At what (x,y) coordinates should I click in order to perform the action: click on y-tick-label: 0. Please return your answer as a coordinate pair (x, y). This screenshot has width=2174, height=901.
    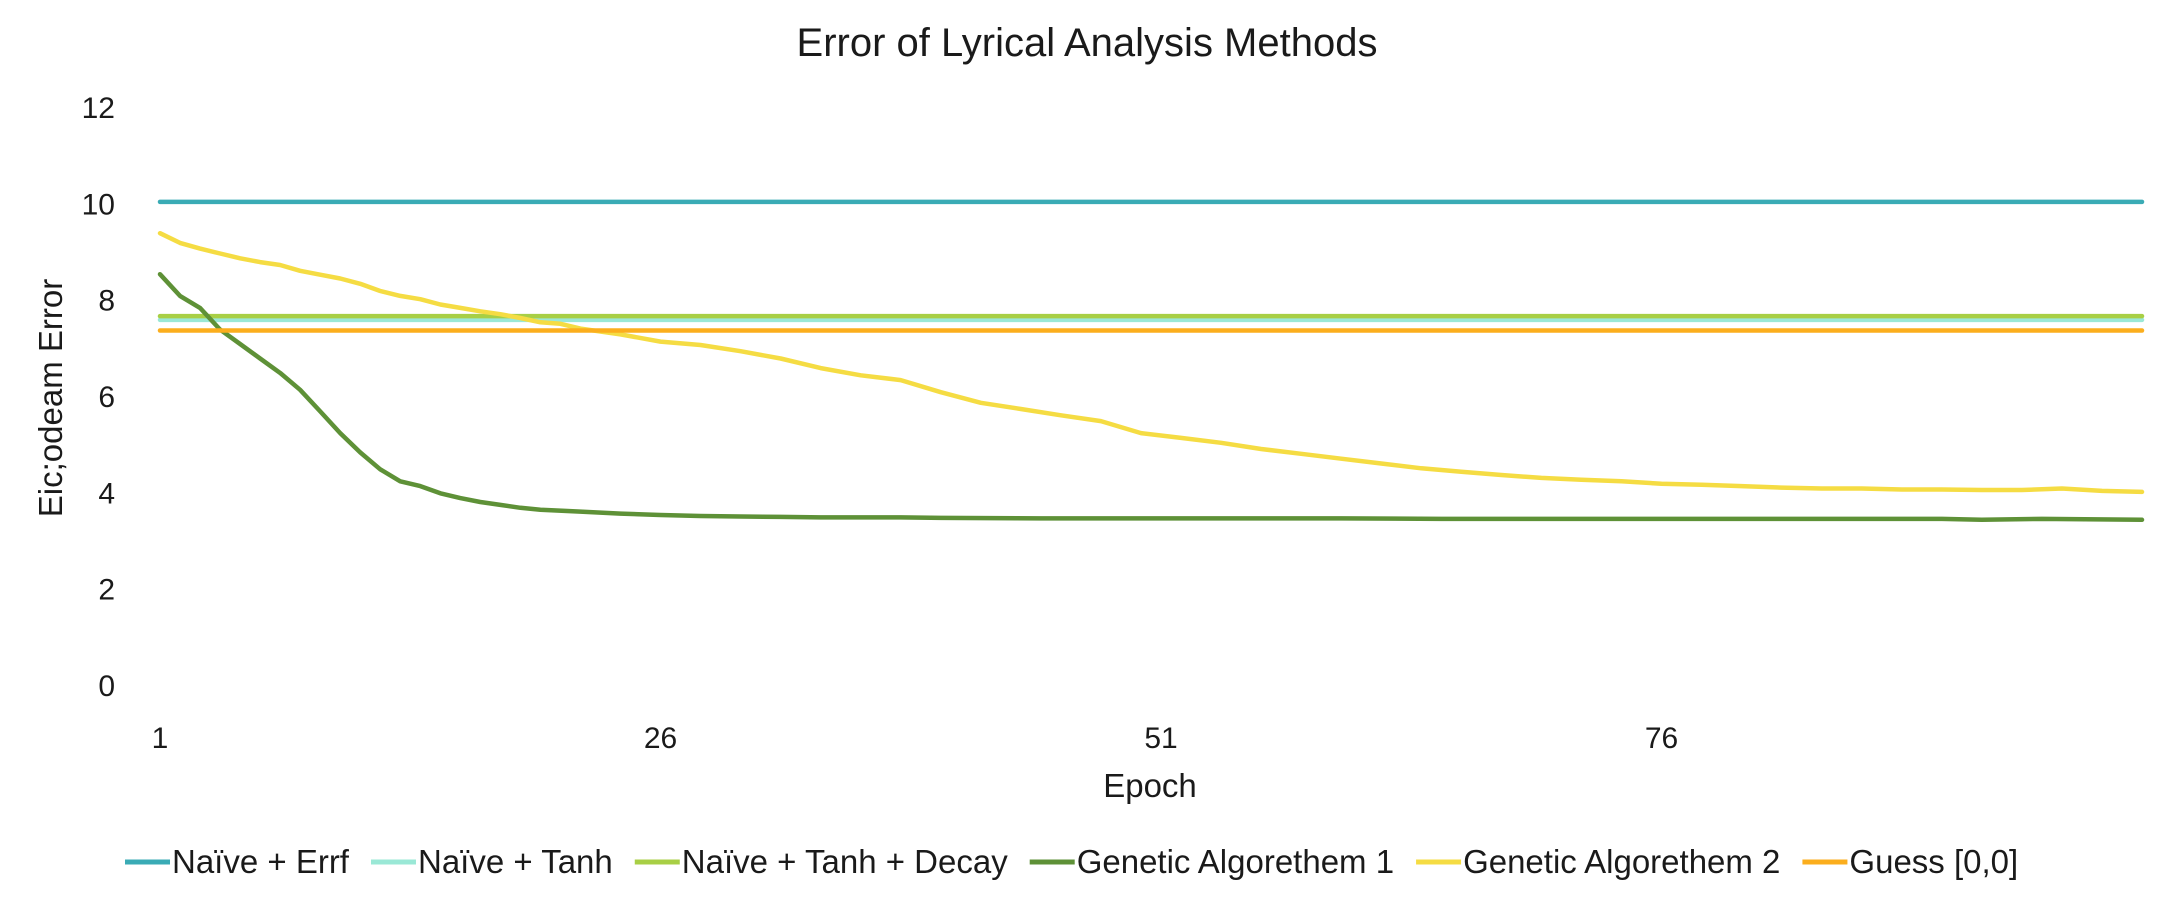
    Looking at the image, I should click on (106, 686).